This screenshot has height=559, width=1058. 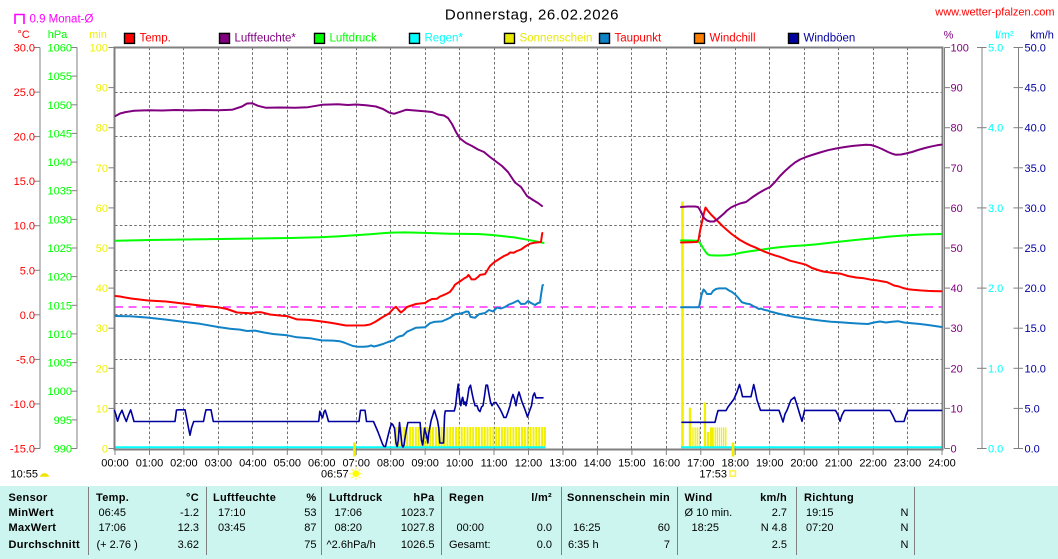 What do you see at coordinates (733, 39) in the screenshot?
I see `svg-text: Windchill` at bounding box center [733, 39].